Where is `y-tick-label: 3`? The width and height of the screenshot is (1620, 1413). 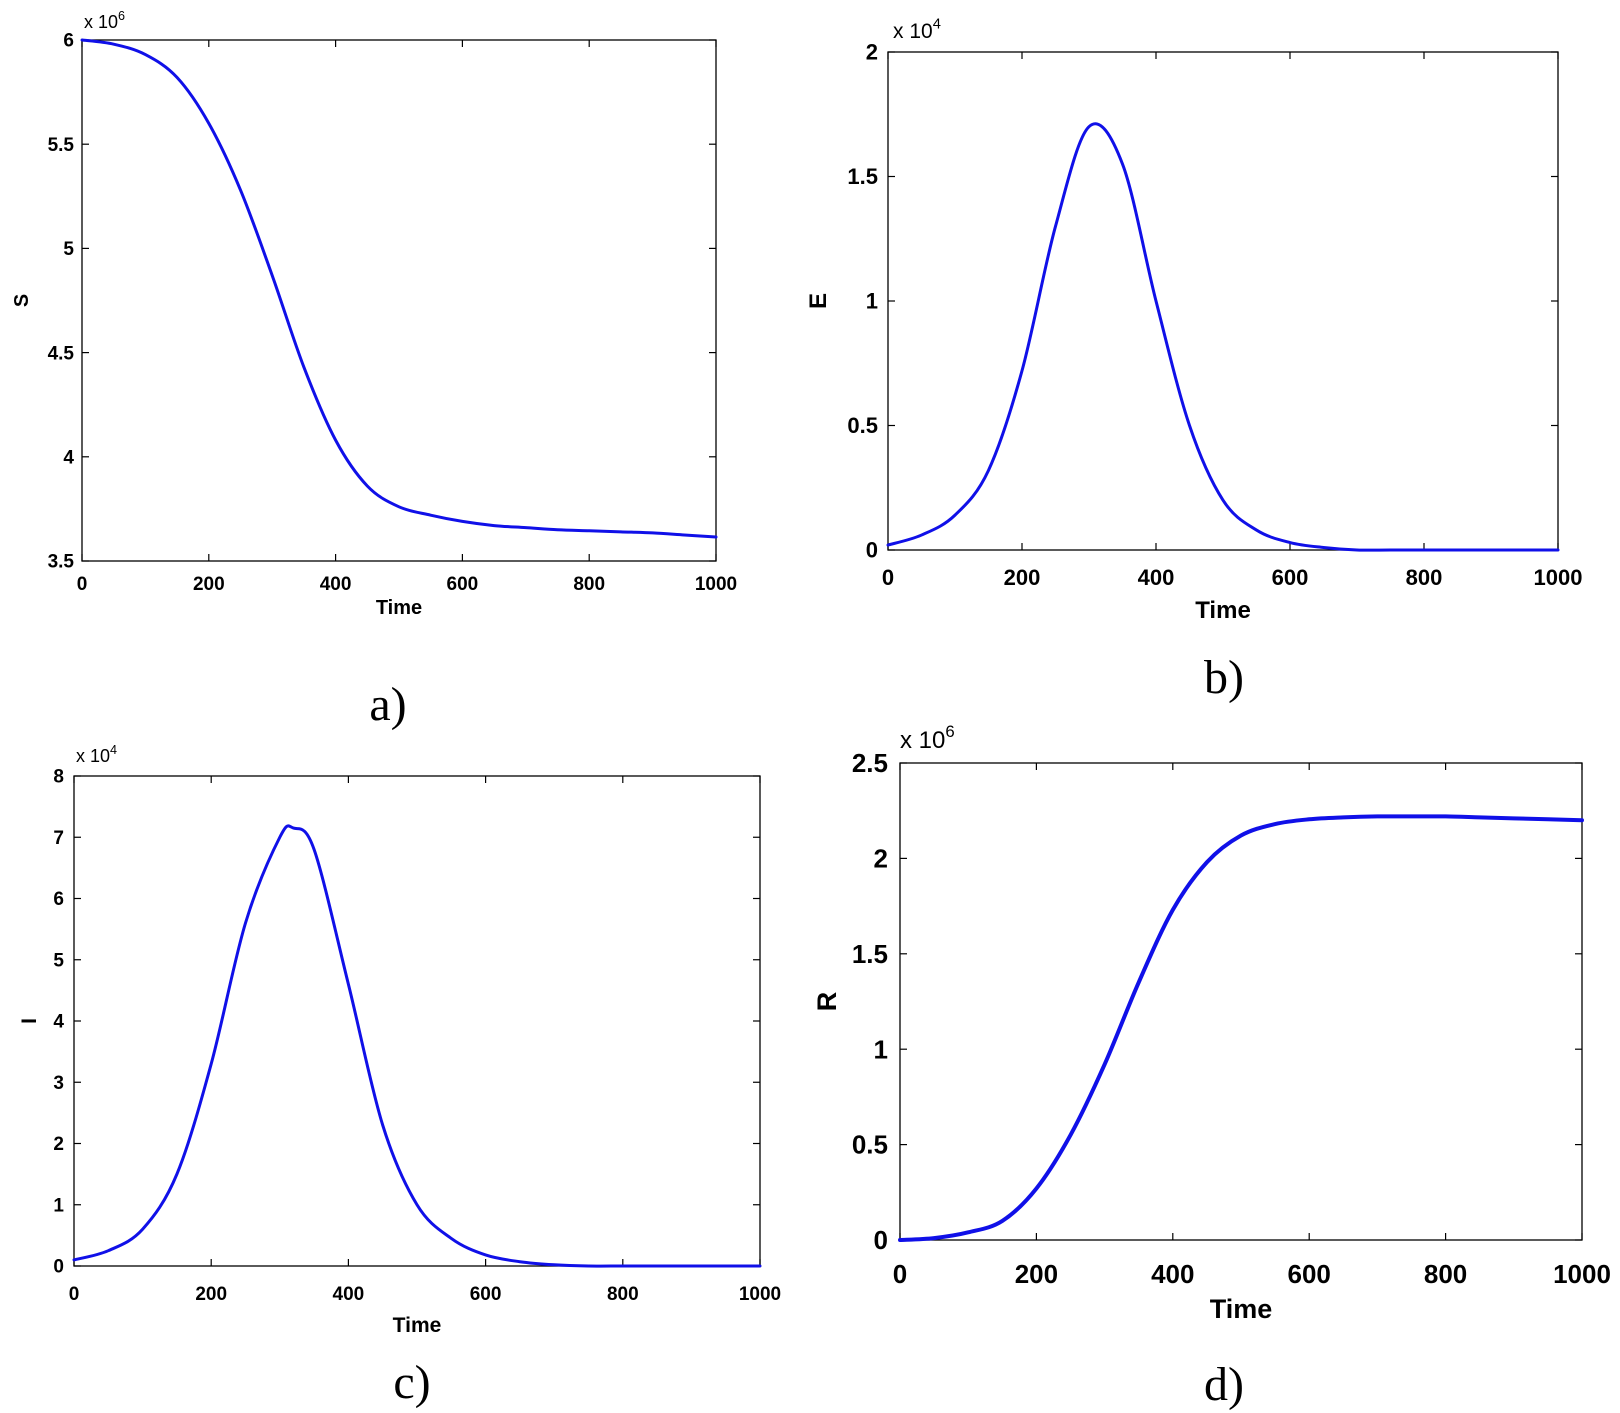 y-tick-label: 3 is located at coordinates (58, 1083).